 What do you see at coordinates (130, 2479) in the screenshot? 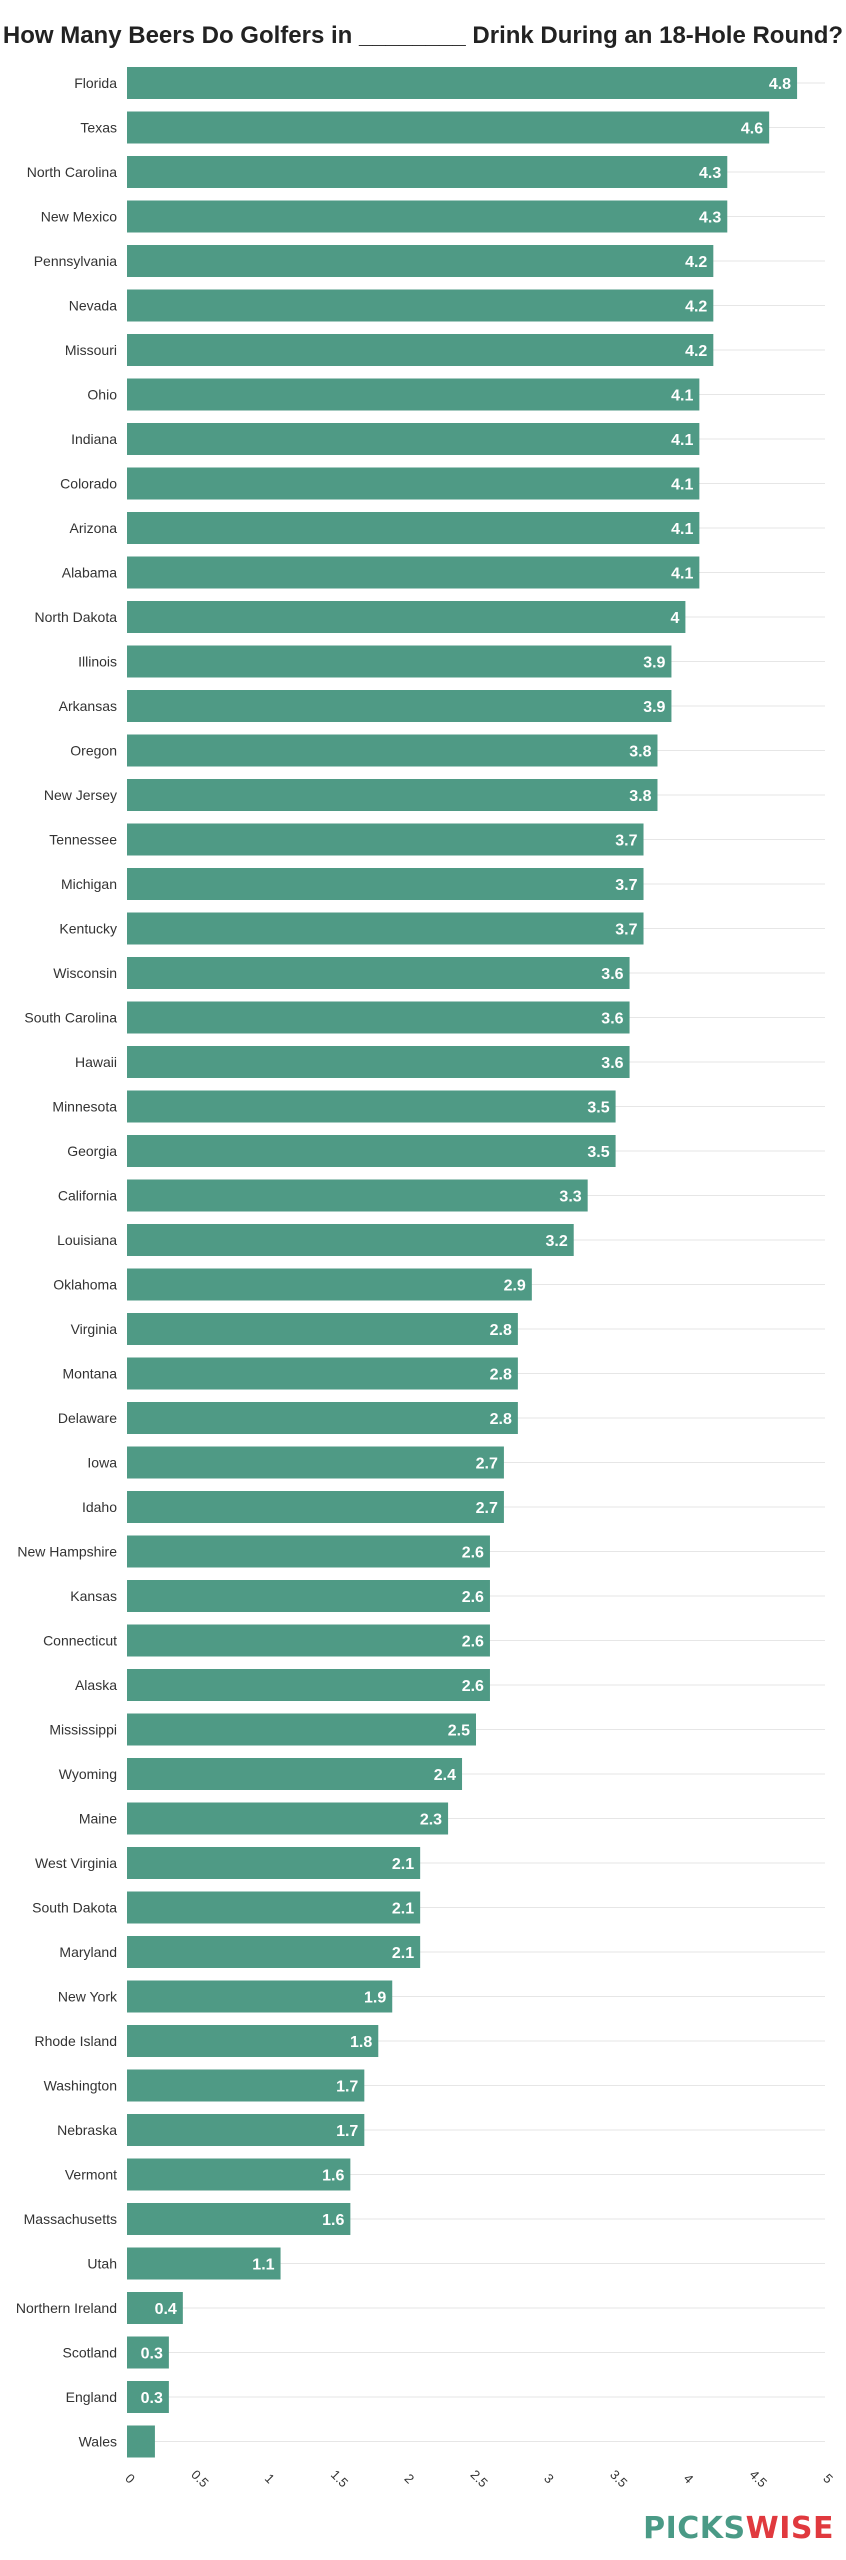
I see `x-tick-label: 0` at bounding box center [130, 2479].